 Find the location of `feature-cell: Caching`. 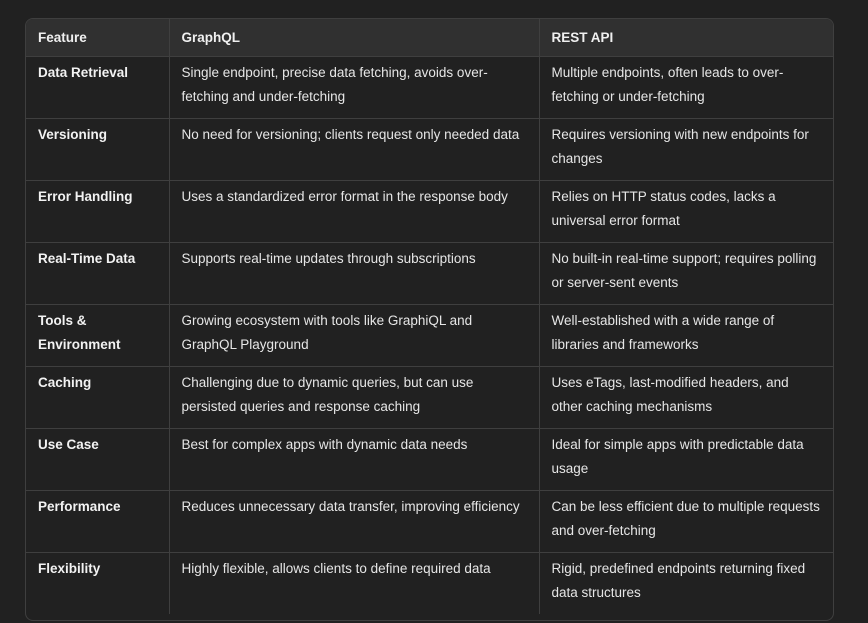

feature-cell: Caching is located at coordinates (98, 397).